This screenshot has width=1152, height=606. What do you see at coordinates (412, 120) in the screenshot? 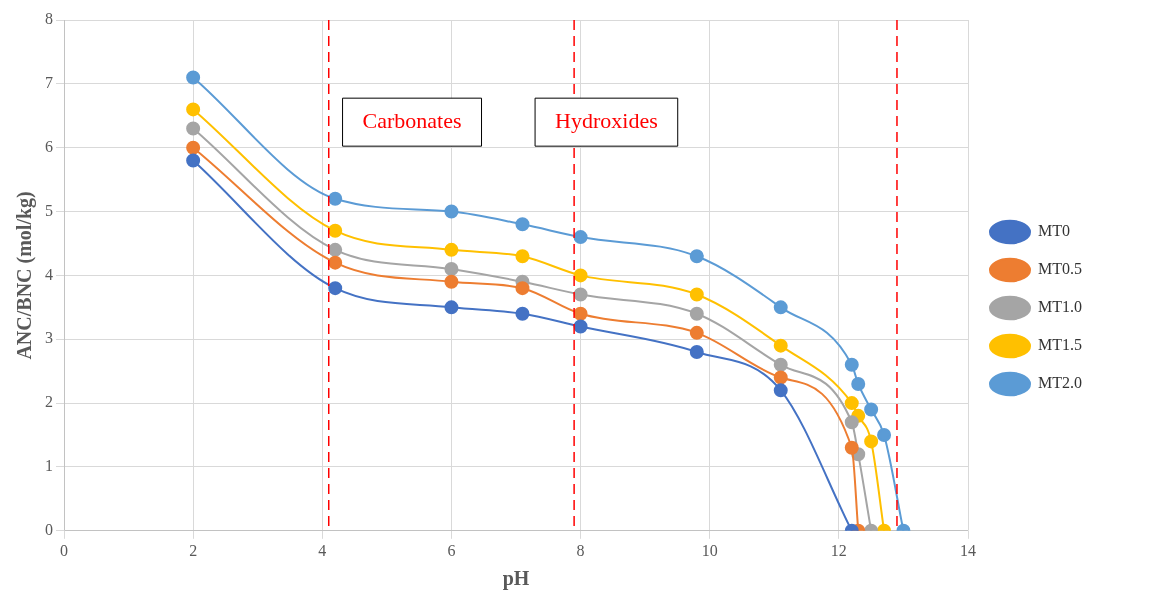
I see `annotation: Carbonates` at bounding box center [412, 120].